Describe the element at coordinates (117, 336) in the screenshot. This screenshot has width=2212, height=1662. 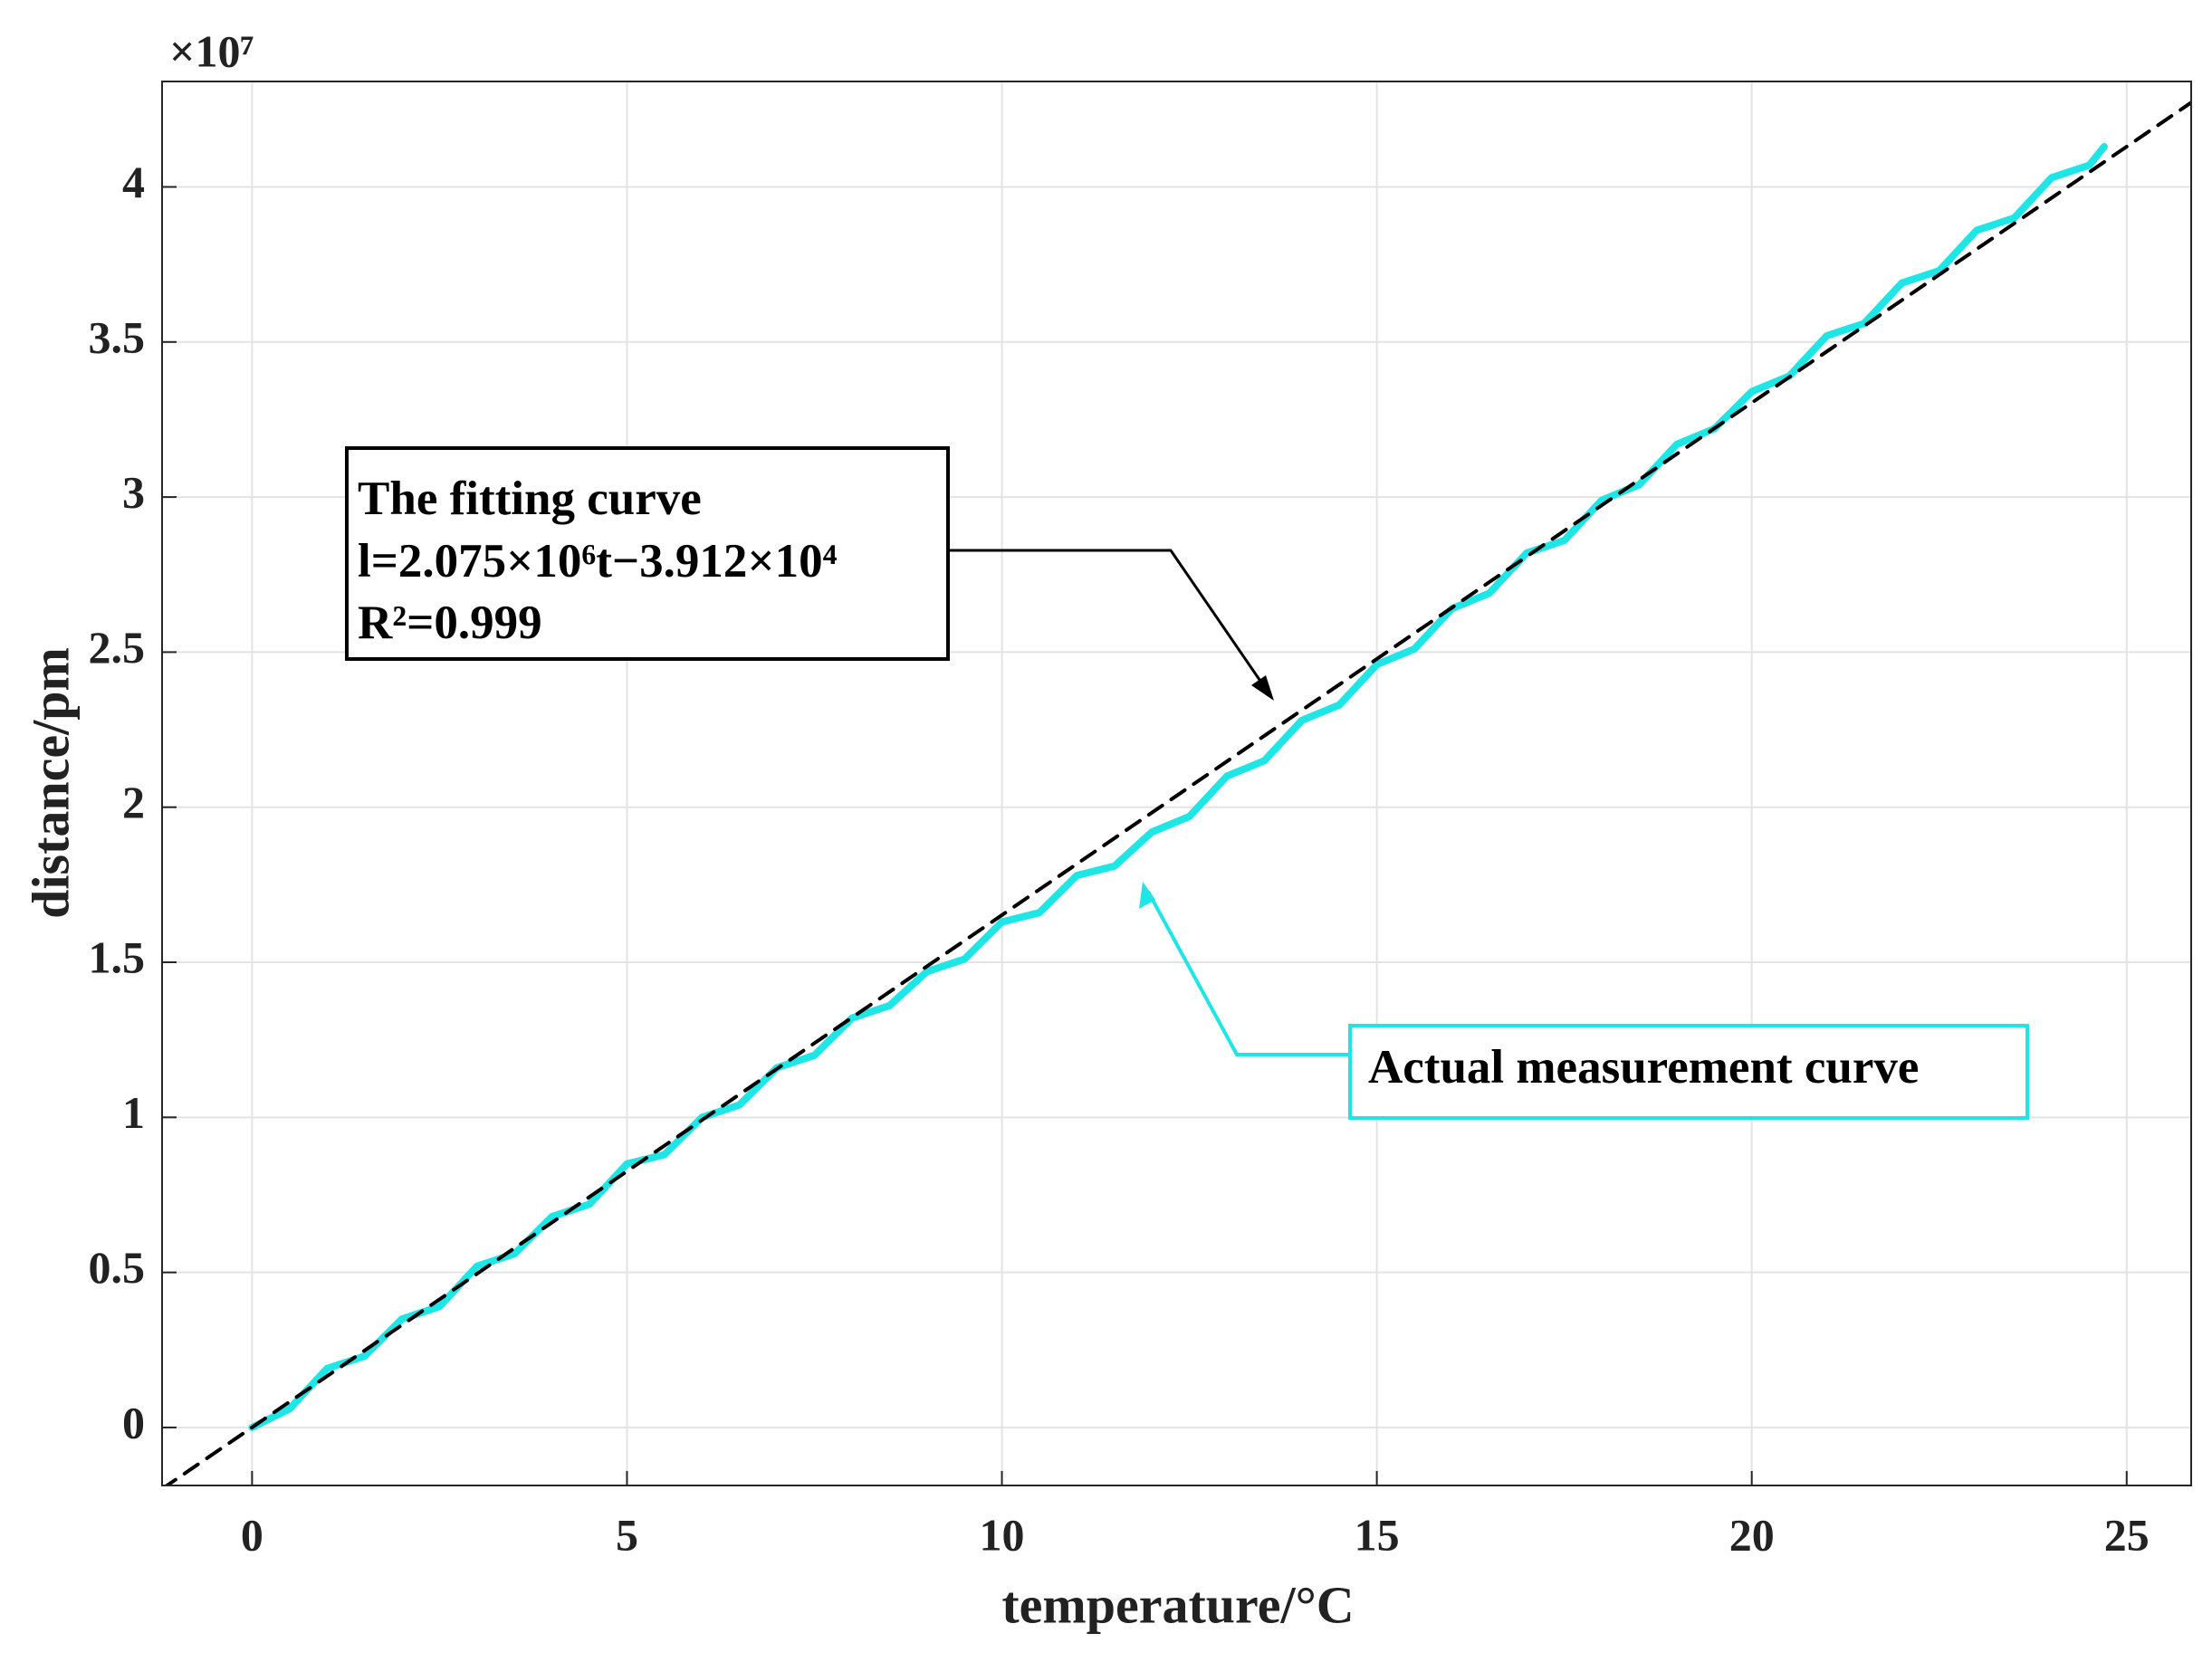
I see `y-tick-label: 3.5` at that location.